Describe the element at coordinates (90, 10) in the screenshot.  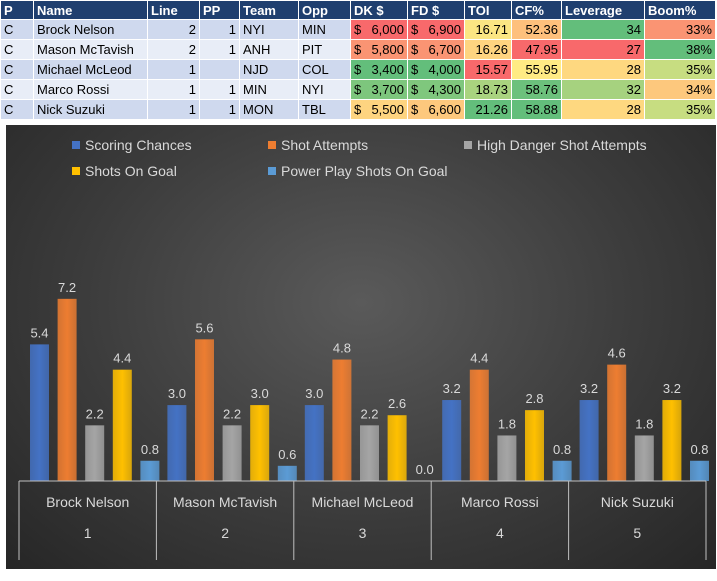
I see `column-header: Name` at that location.